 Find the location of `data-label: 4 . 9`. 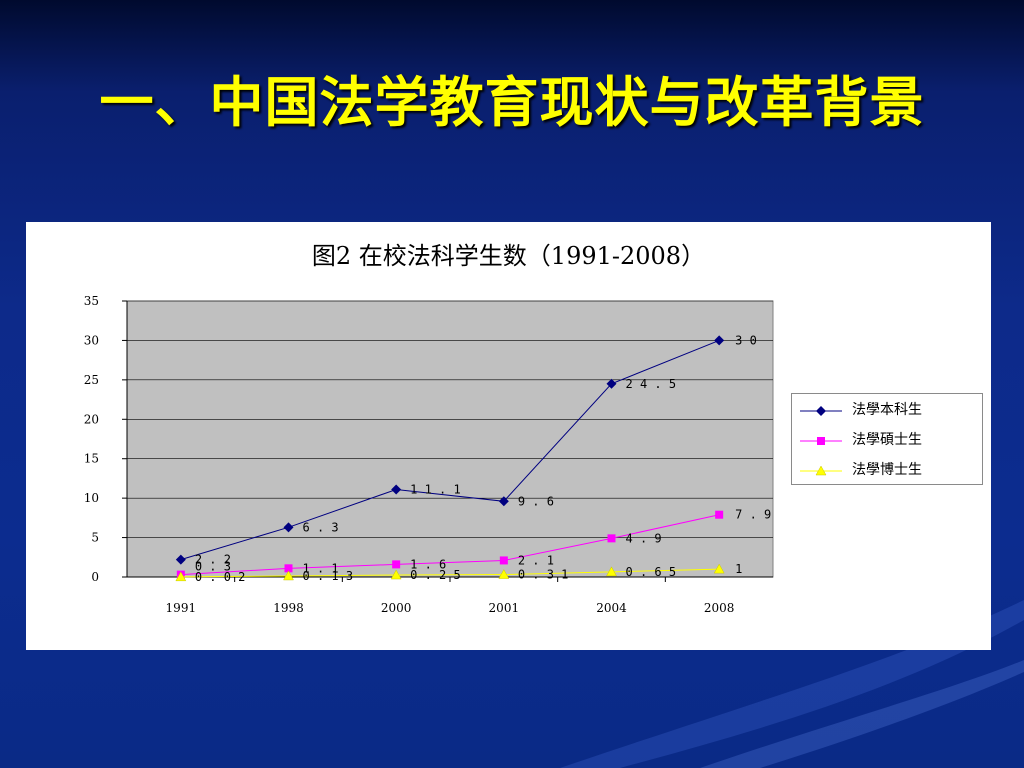

data-label: 4 . 9 is located at coordinates (644, 538).